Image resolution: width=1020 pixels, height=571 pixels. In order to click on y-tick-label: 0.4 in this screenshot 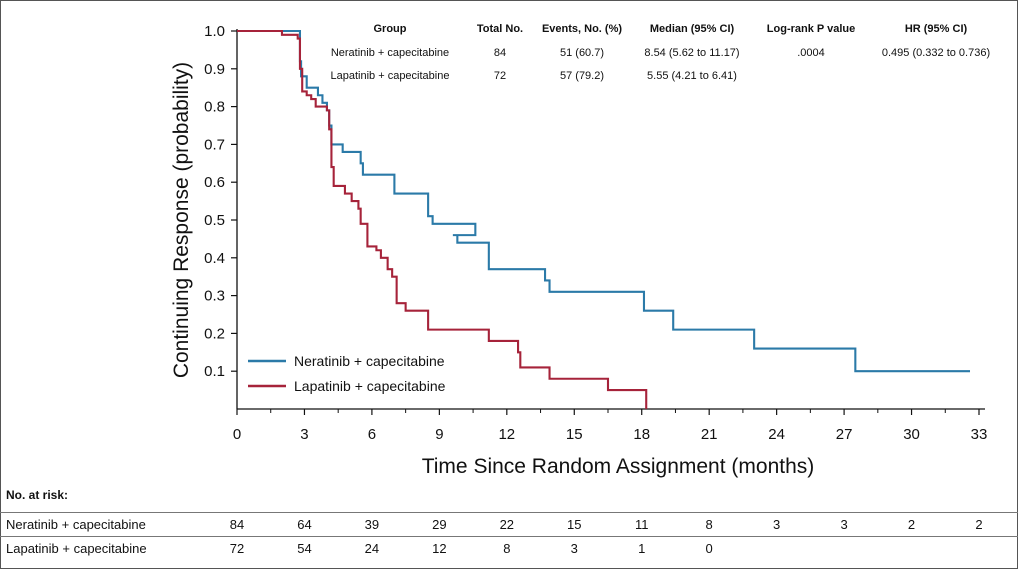, I will do `click(214, 258)`.